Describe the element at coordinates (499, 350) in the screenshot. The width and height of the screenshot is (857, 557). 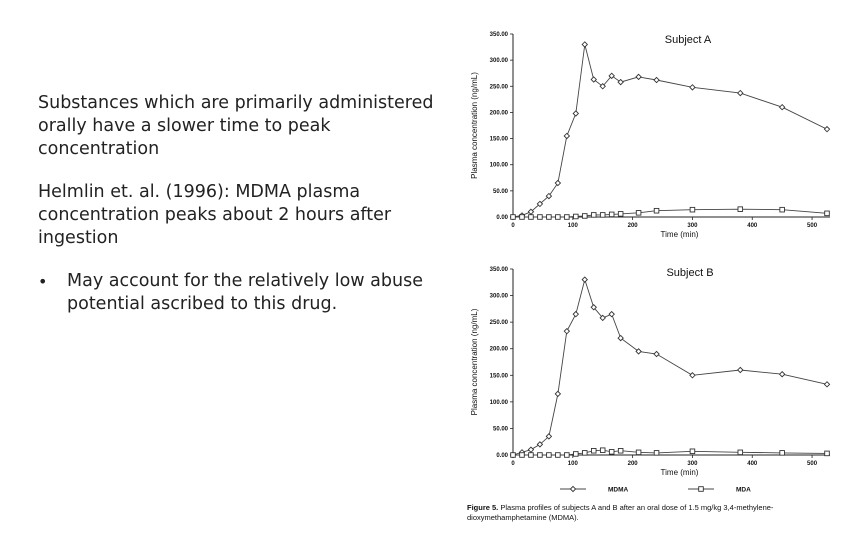
I see `y-tick-label: 200.00` at that location.